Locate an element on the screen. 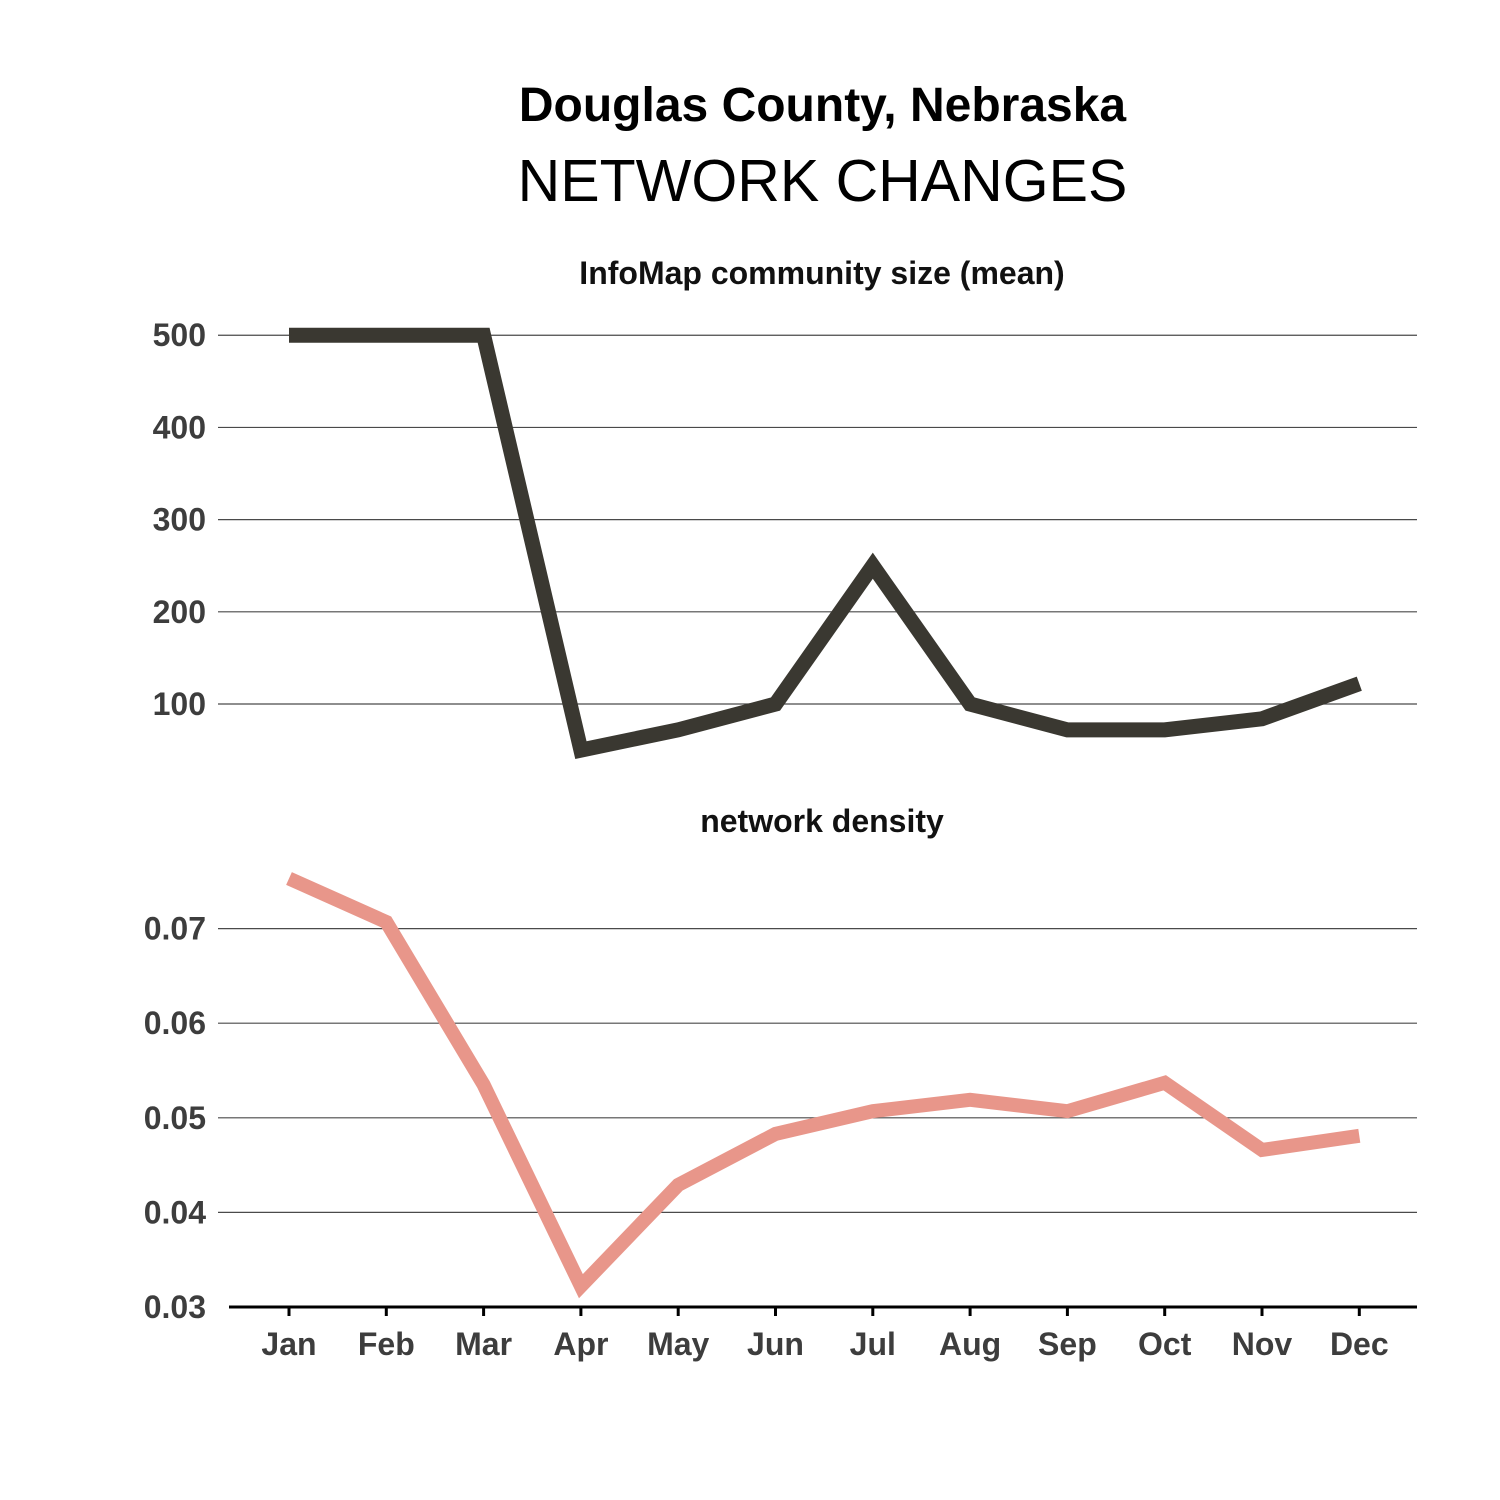 The height and width of the screenshot is (1500, 1500). y-tick-label: 400 is located at coordinates (179, 427).